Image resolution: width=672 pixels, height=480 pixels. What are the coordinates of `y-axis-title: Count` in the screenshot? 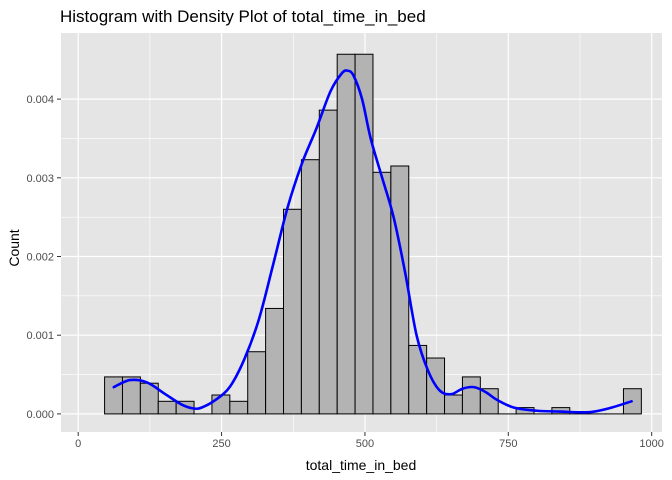 It's located at (14, 247).